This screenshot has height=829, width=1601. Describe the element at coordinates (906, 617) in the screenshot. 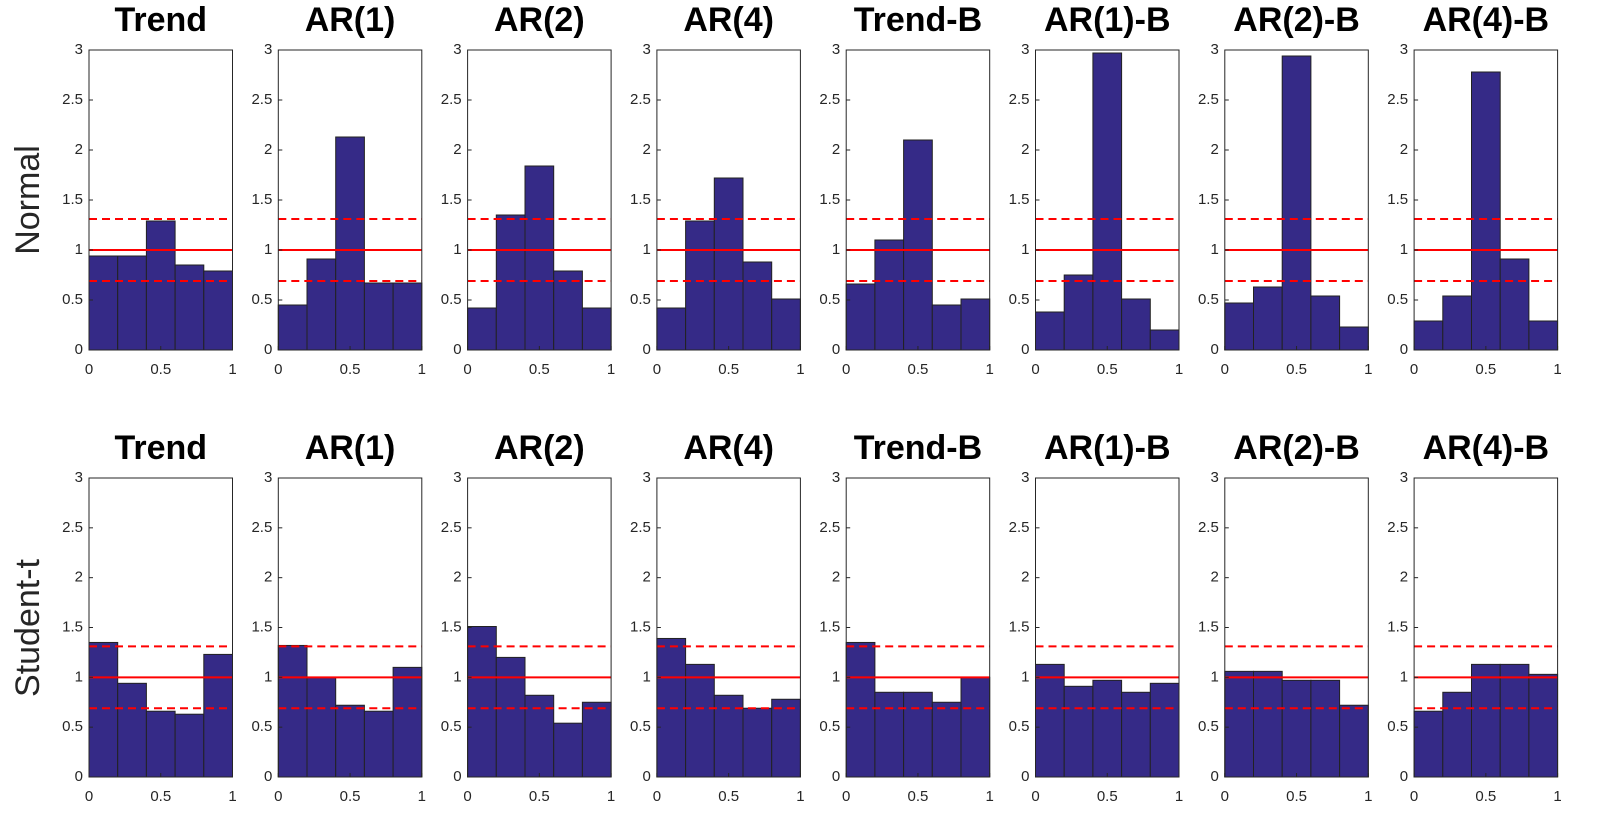

I see `panel: Trend-B 0 0.5 1 1.5 2 2.5 3 0 0.5 1` at that location.